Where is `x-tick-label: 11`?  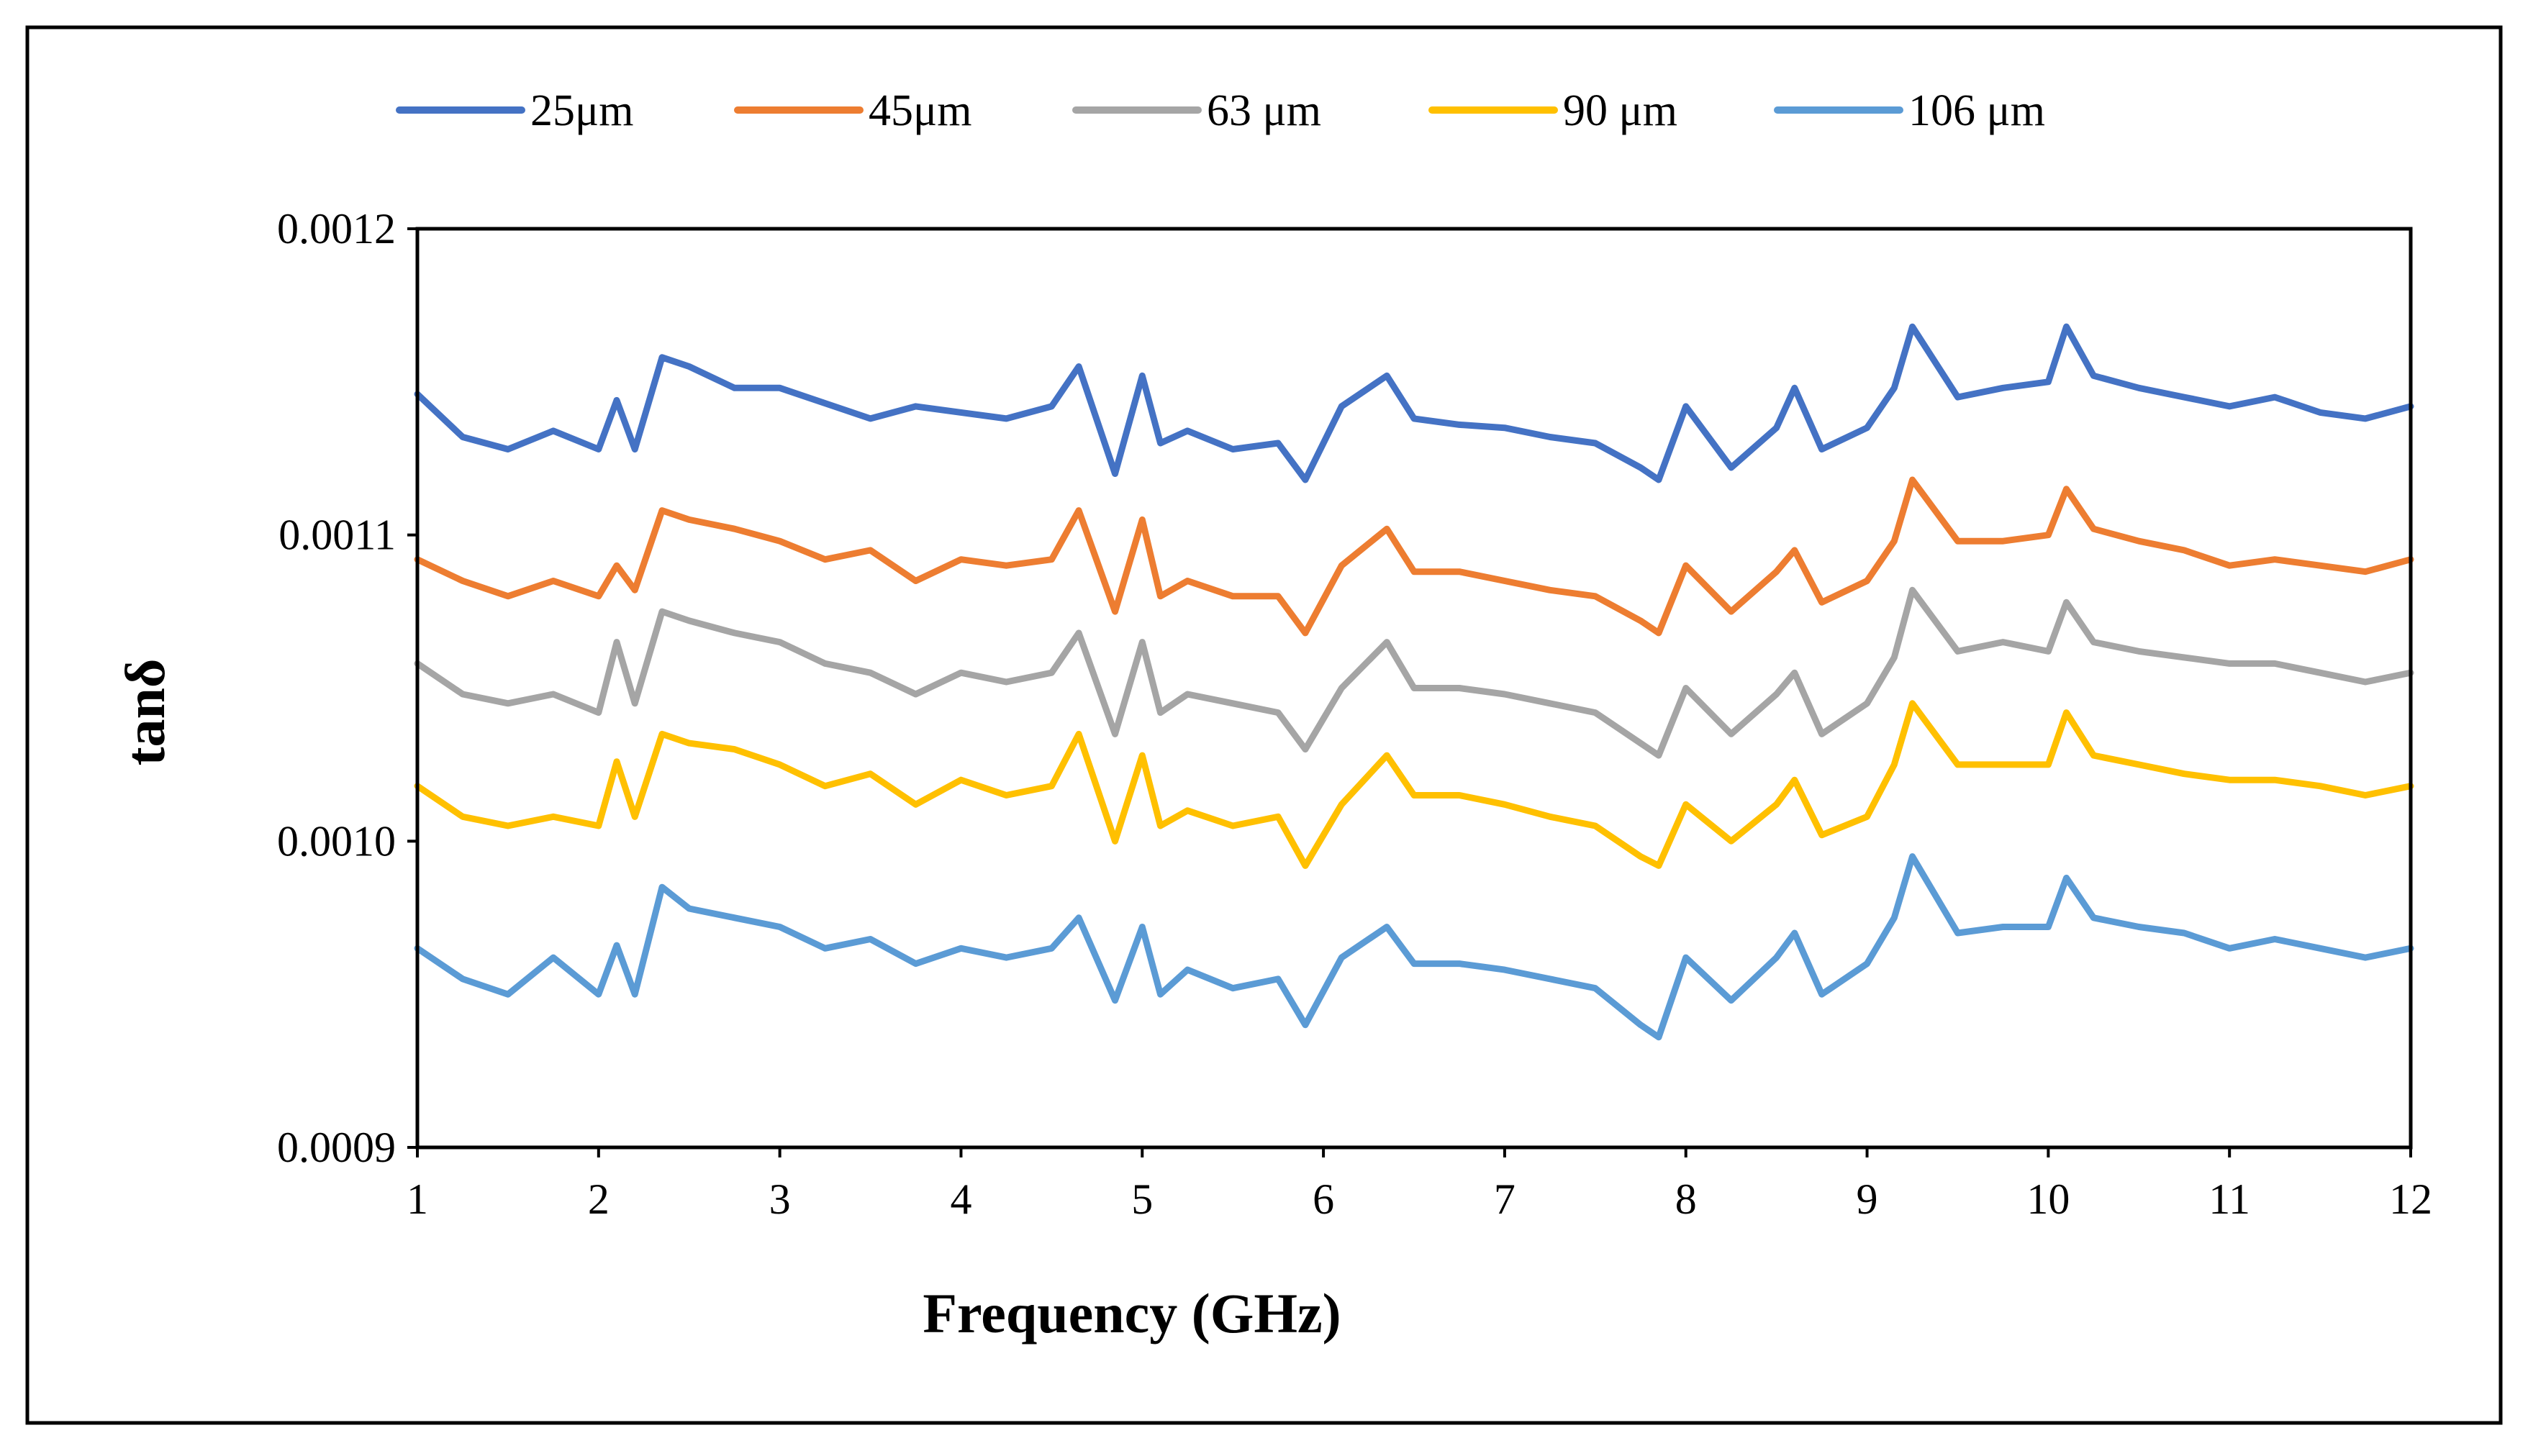 x-tick-label: 11 is located at coordinates (2229, 1199).